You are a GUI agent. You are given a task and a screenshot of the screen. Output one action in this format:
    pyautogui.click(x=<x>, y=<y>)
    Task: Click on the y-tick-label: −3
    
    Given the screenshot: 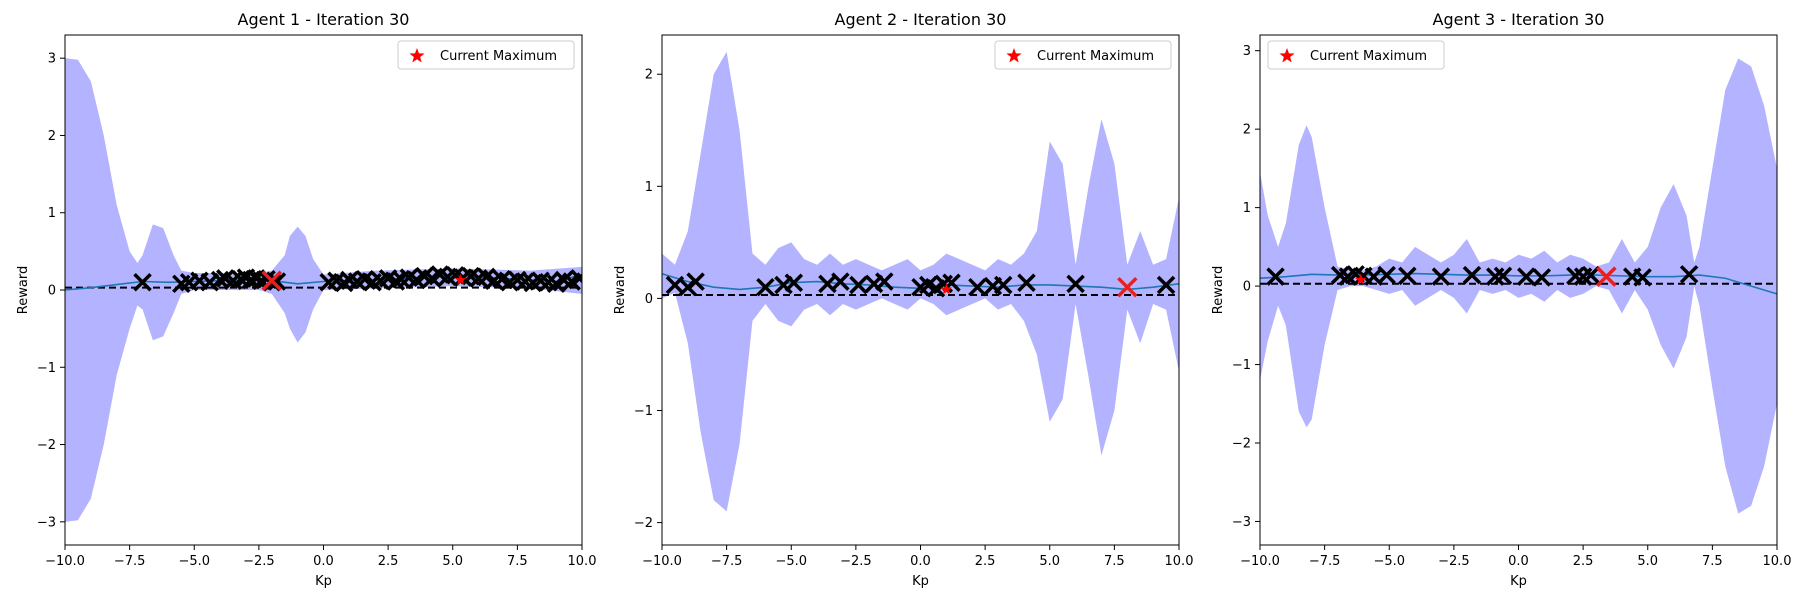 What is the action you would take?
    pyautogui.click(x=46, y=522)
    